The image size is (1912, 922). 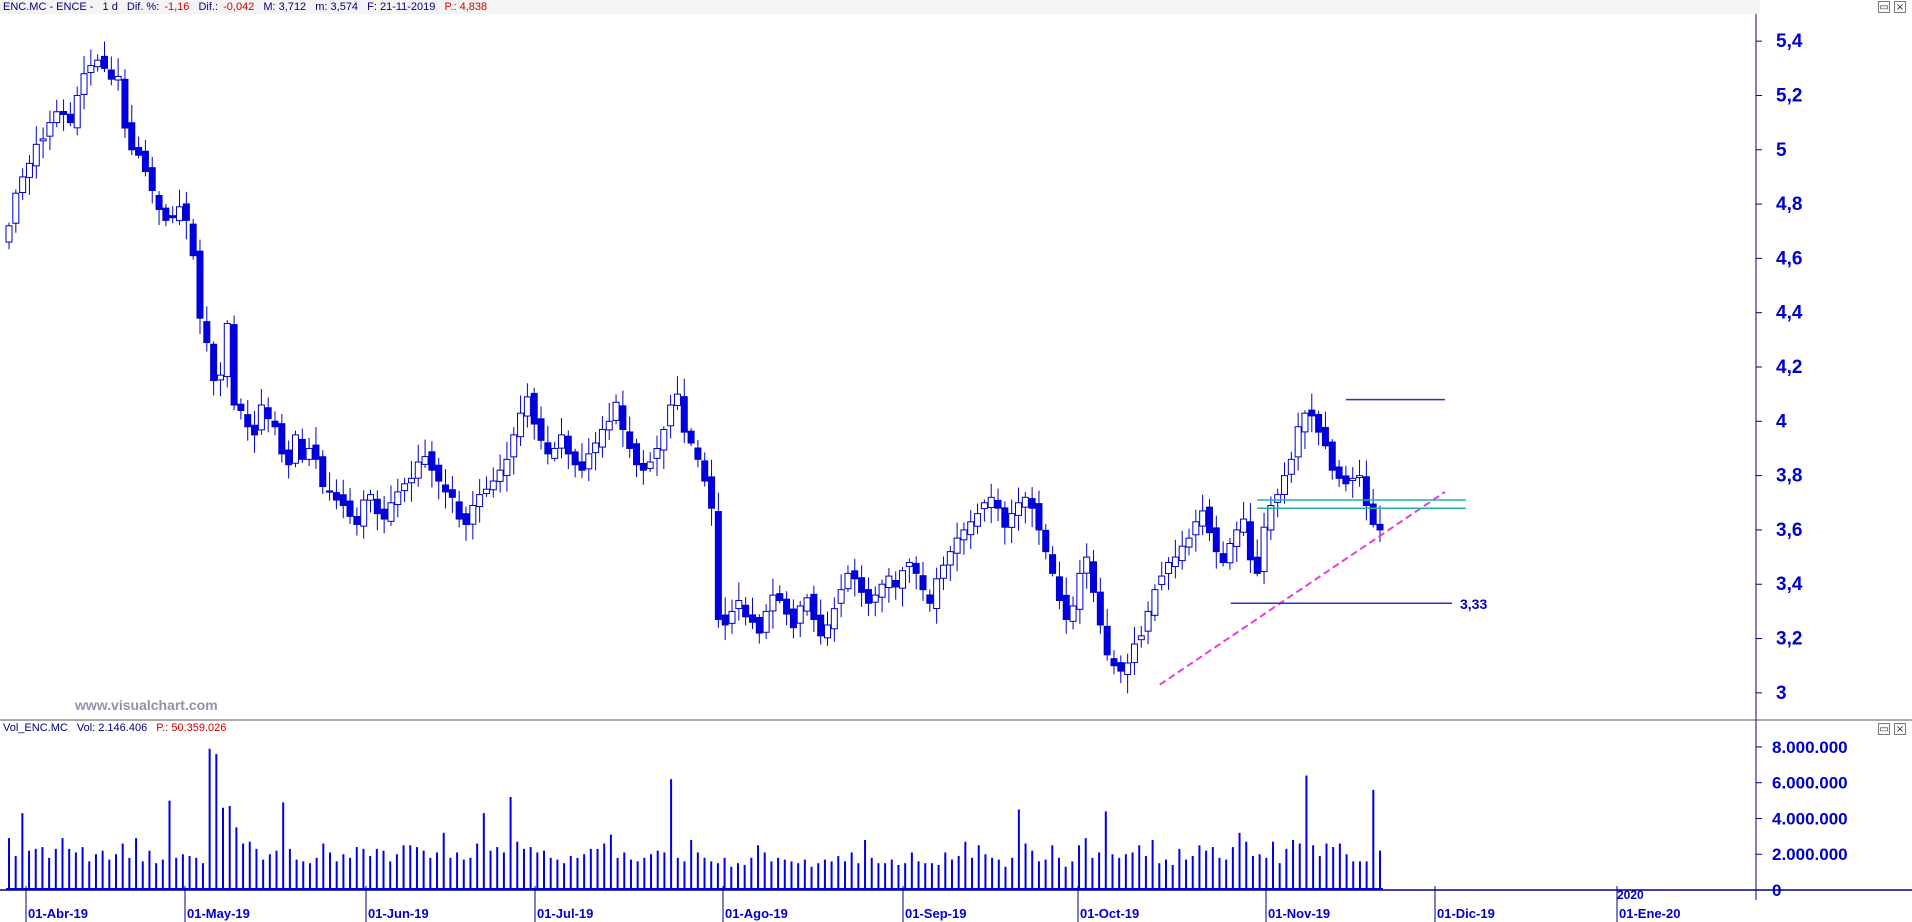 I want to click on volume-close-button: ×, so click(x=1900, y=729).